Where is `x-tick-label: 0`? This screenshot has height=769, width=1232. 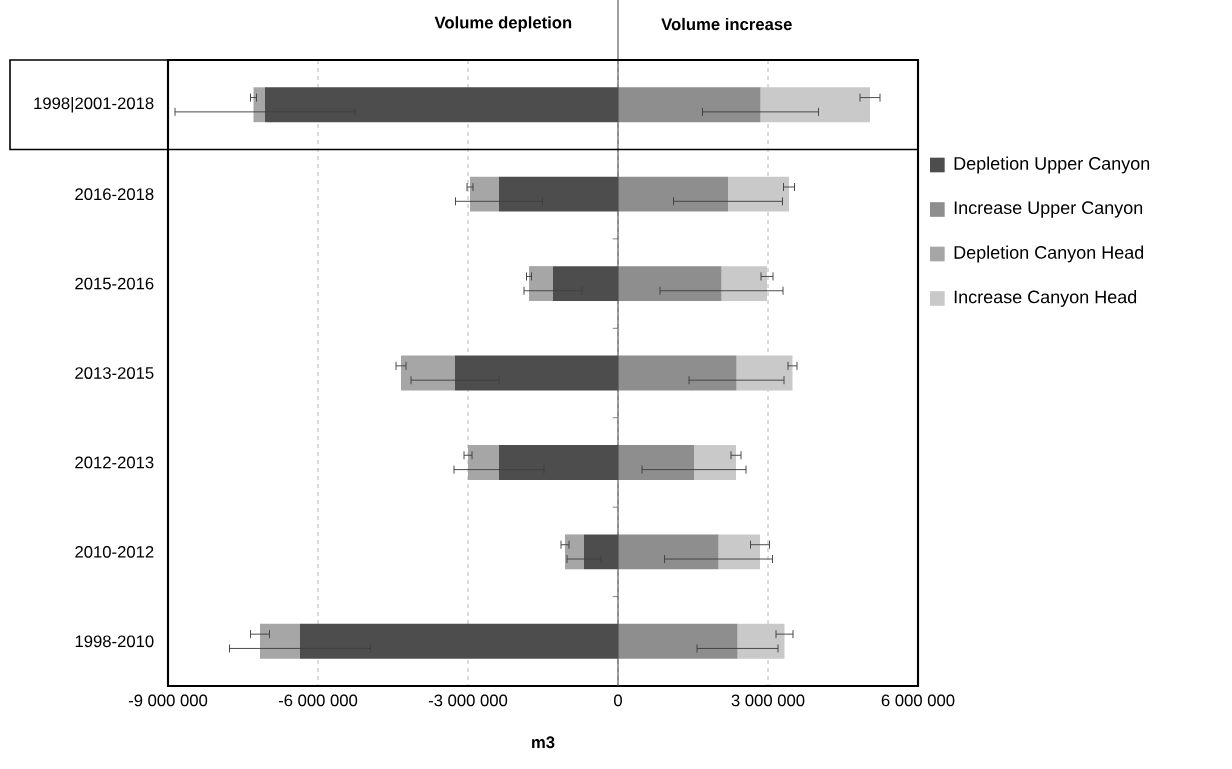
x-tick-label: 0 is located at coordinates (618, 700).